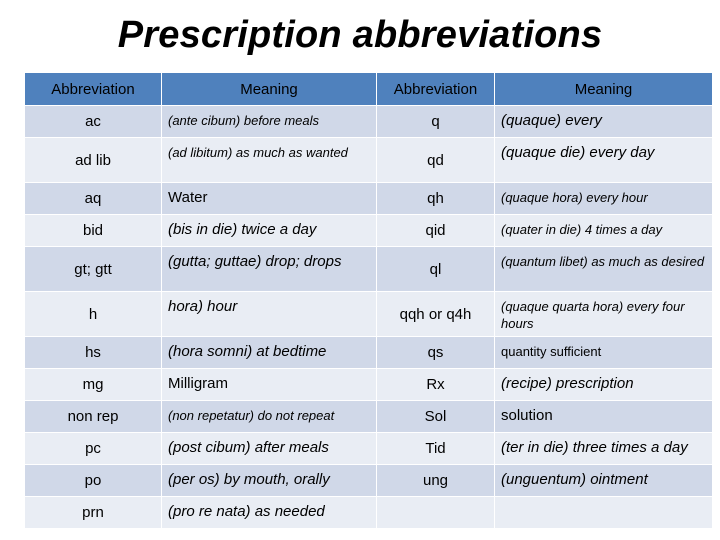 This screenshot has width=720, height=540. Describe the element at coordinates (603, 480) in the screenshot. I see `meaning-cell: (unguentum) ointment` at that location.